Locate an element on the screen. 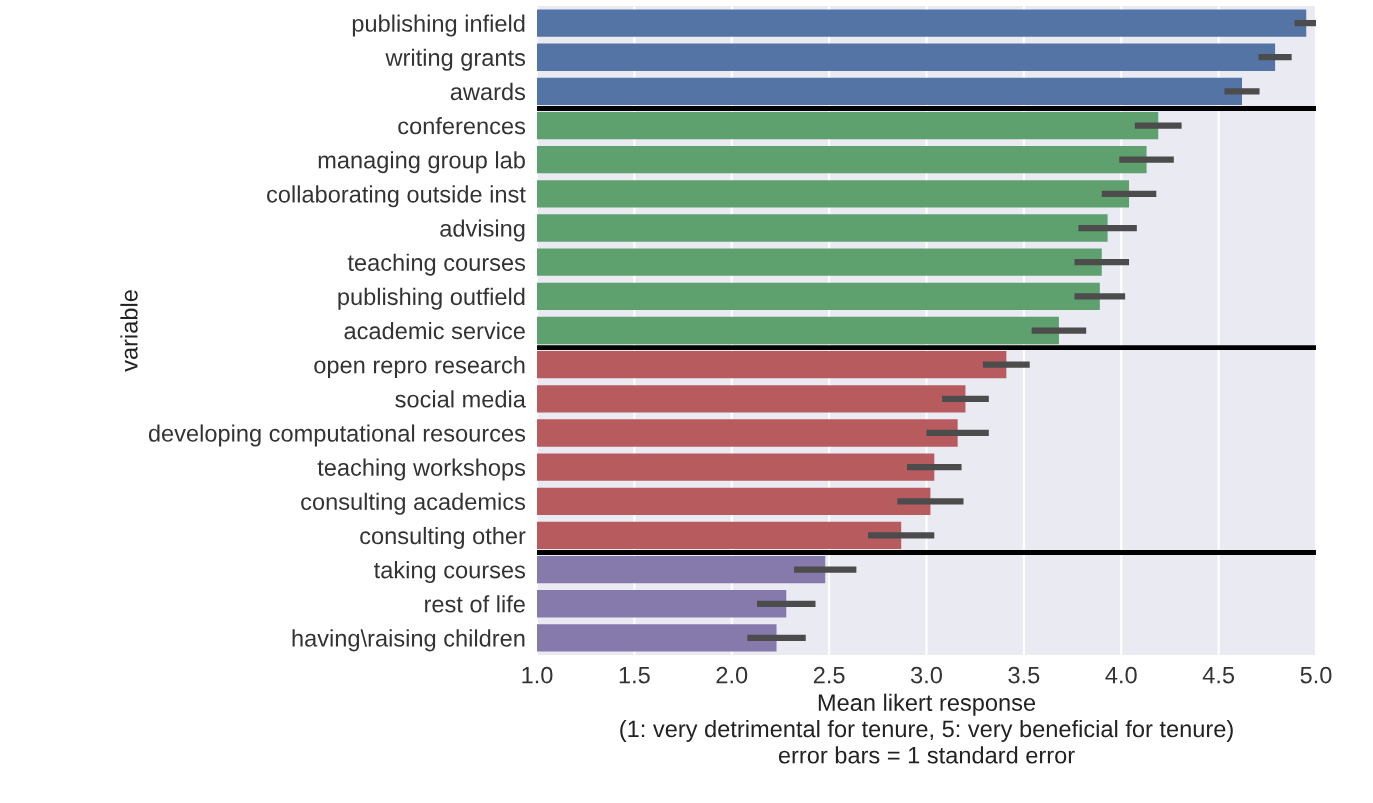 The image size is (1373, 803). x-tick-label: 5.0 is located at coordinates (1316, 675).